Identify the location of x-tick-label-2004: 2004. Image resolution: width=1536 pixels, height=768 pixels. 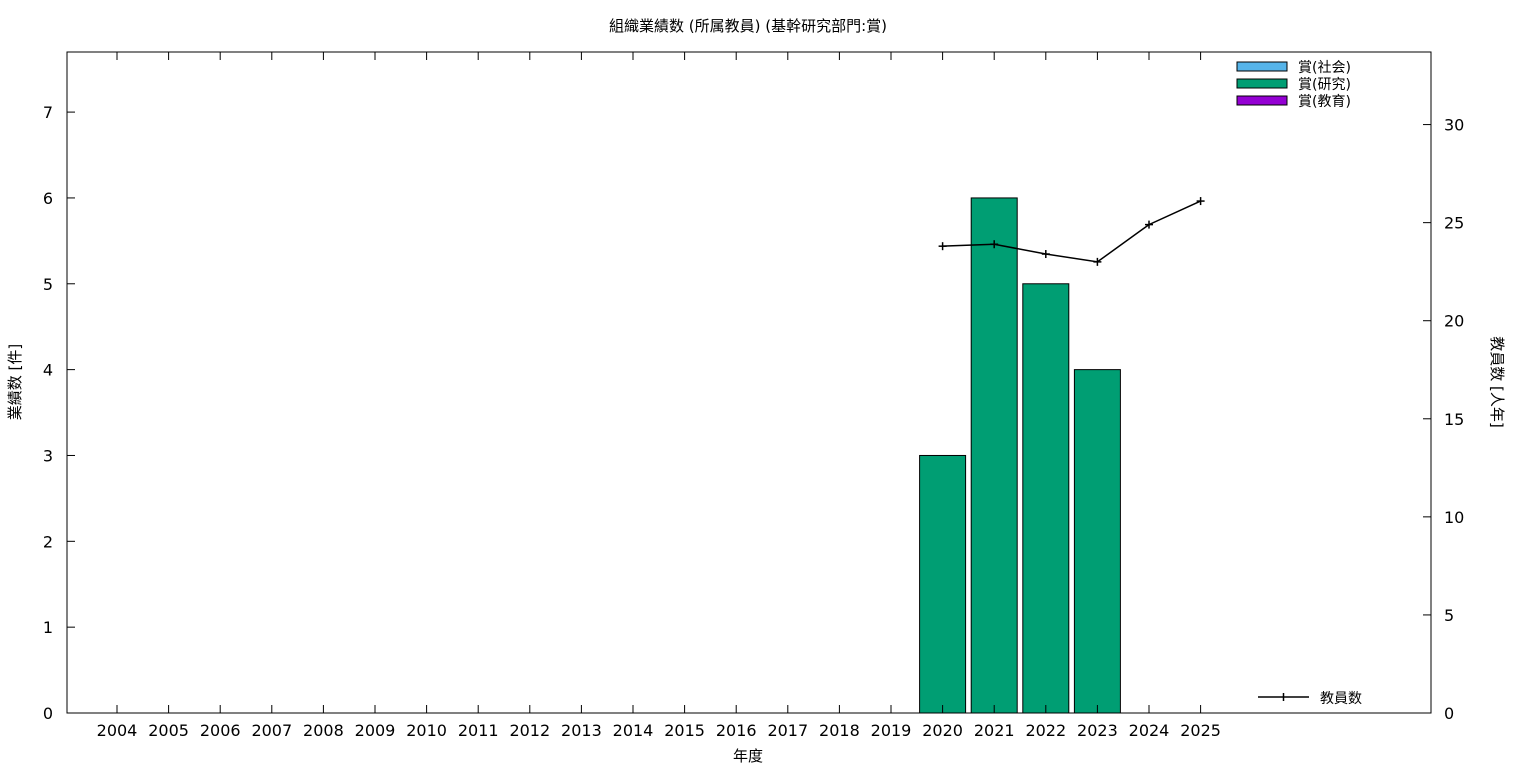
(117, 730).